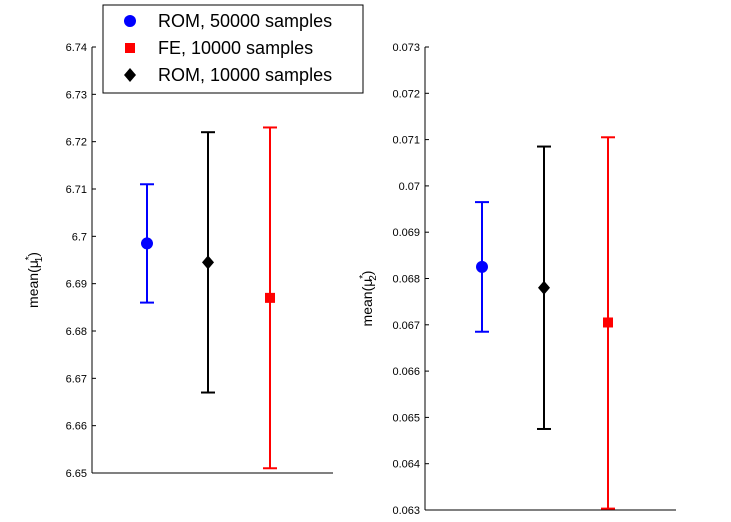  I want to click on y-tick-label: 6.74, so click(76, 48).